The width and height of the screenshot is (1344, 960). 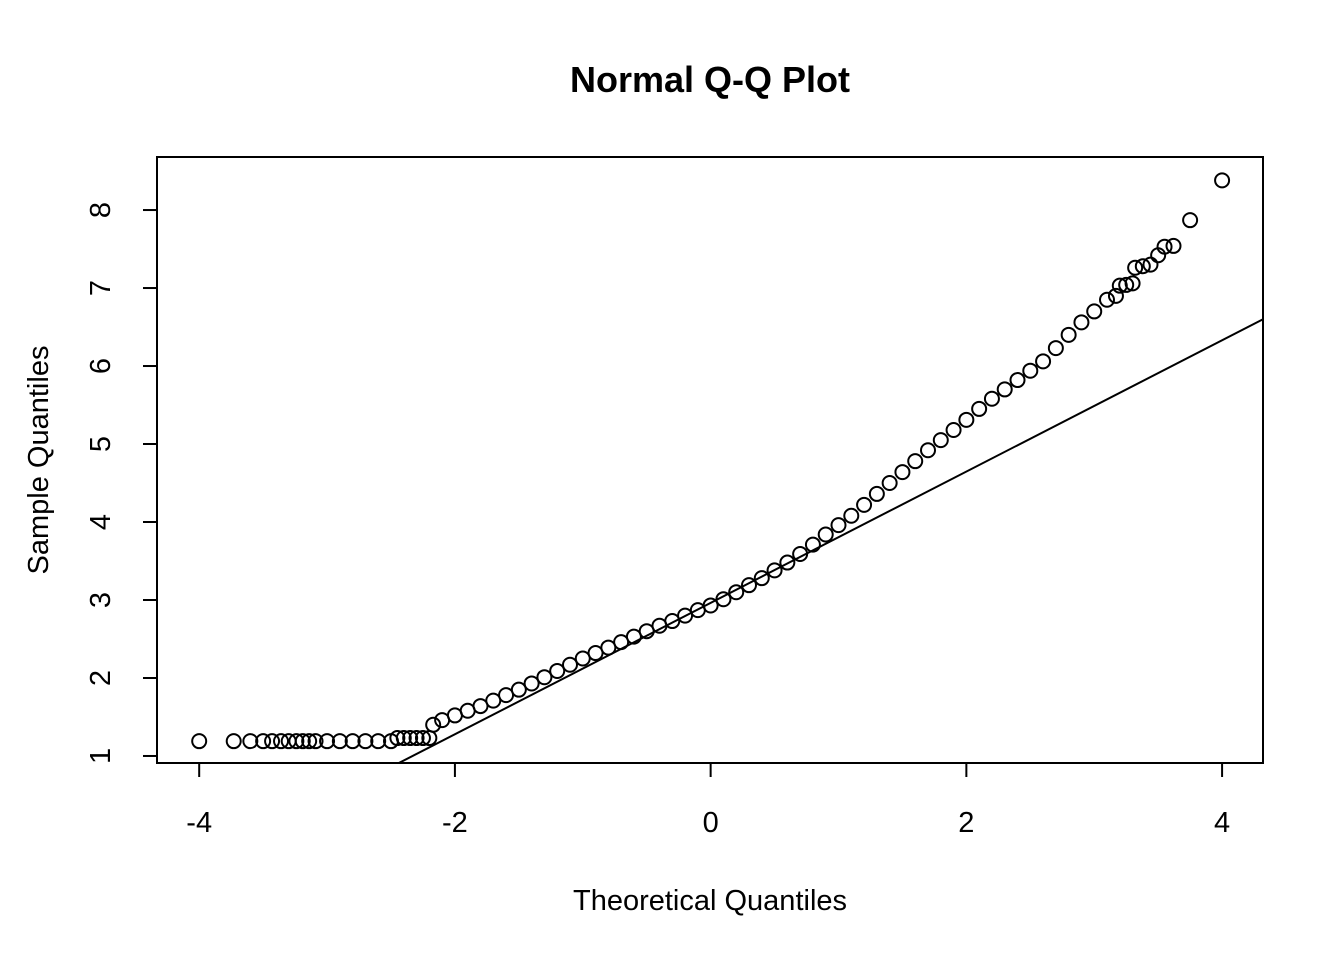 What do you see at coordinates (710, 79) in the screenshot?
I see `chart-title: Normal Q-Q Plot` at bounding box center [710, 79].